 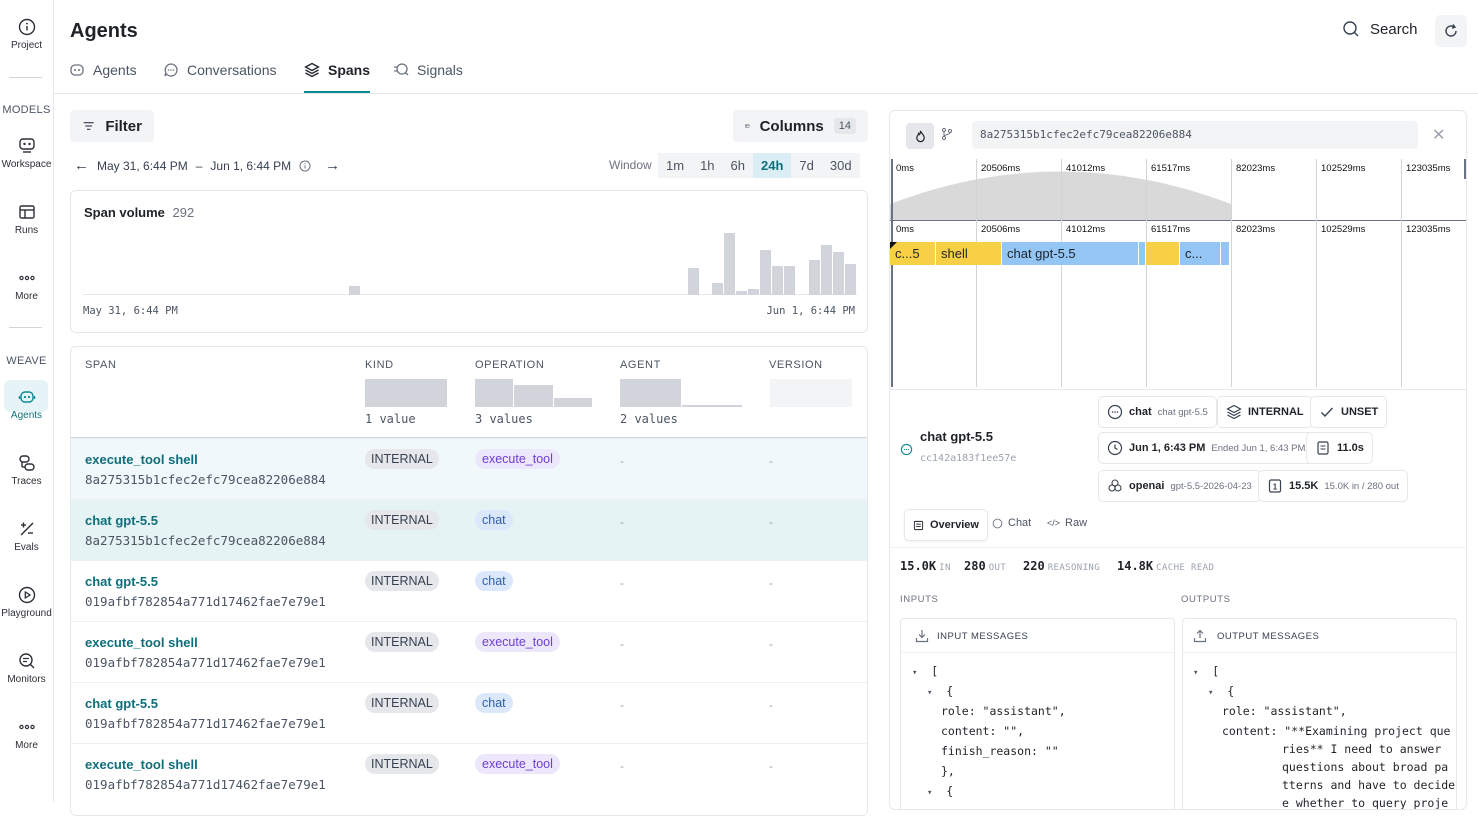 I want to click on col-header-operation: OPERATION, so click(x=510, y=365).